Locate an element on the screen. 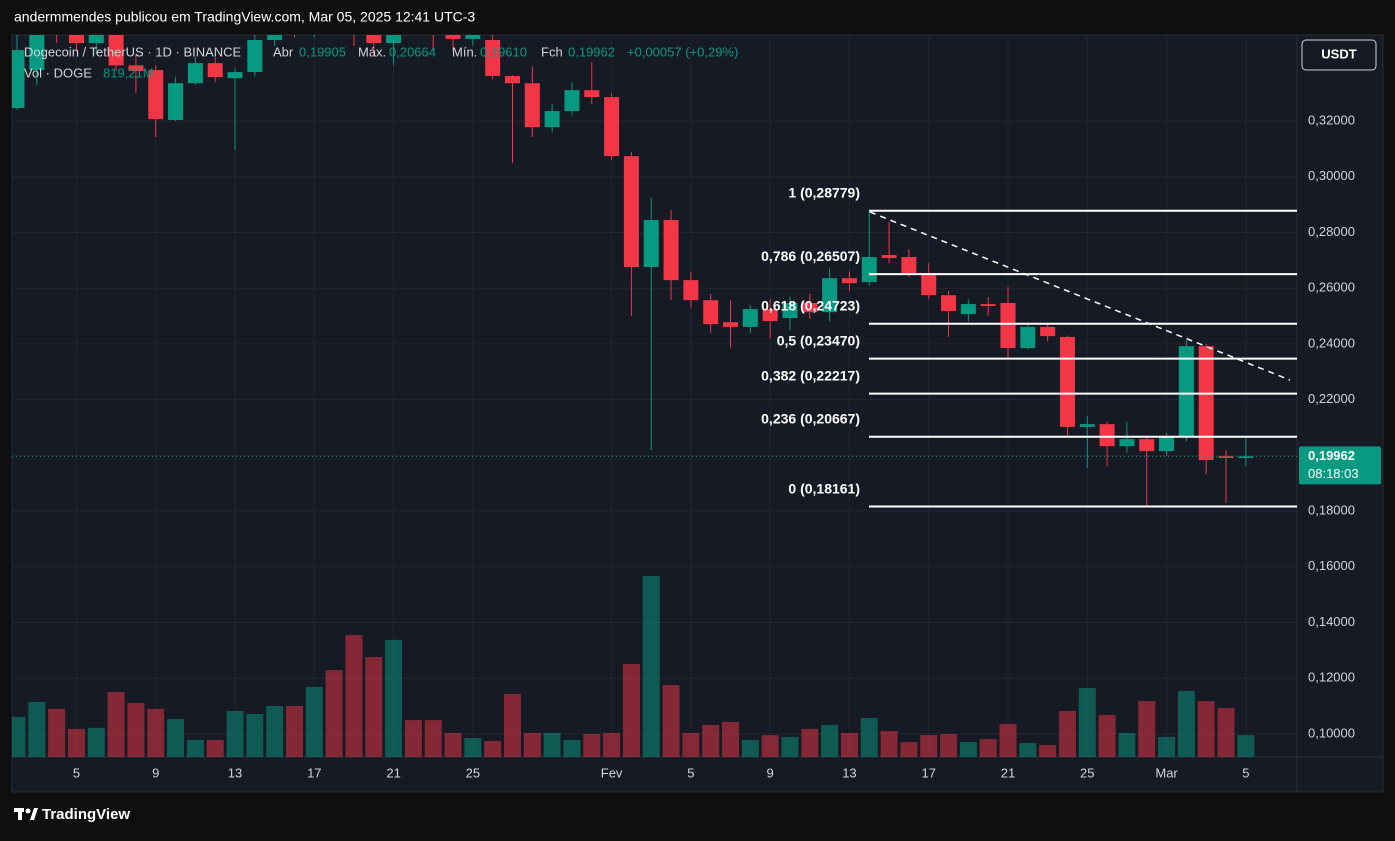 This screenshot has height=841, width=1395. x-tick-label: 13 is located at coordinates (235, 772).